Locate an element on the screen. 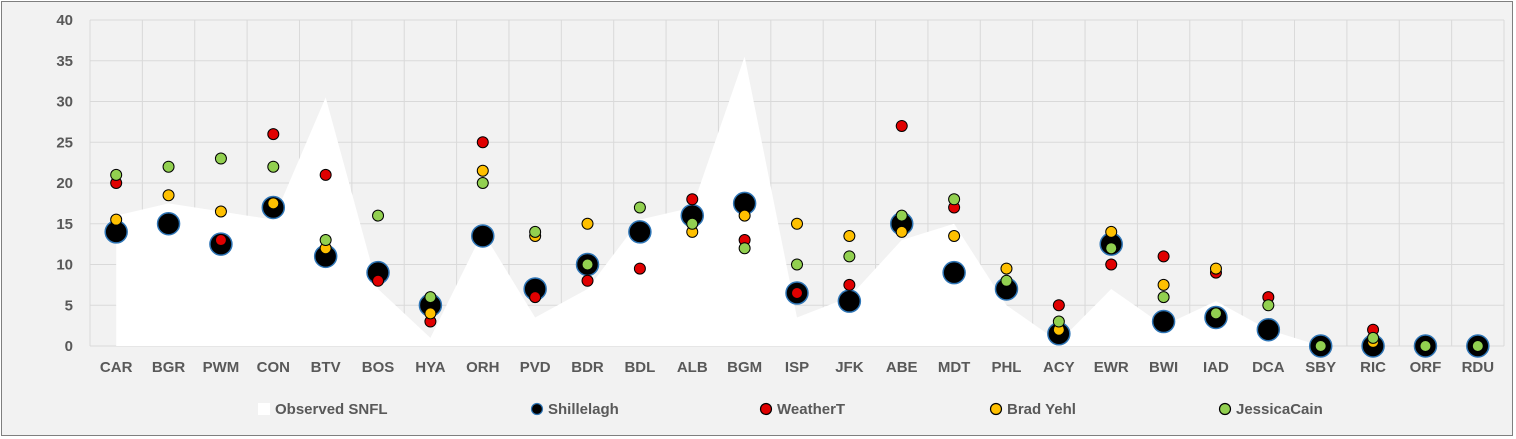 This screenshot has width=1516, height=439. x-tick-label-orf: ORF is located at coordinates (1426, 367).